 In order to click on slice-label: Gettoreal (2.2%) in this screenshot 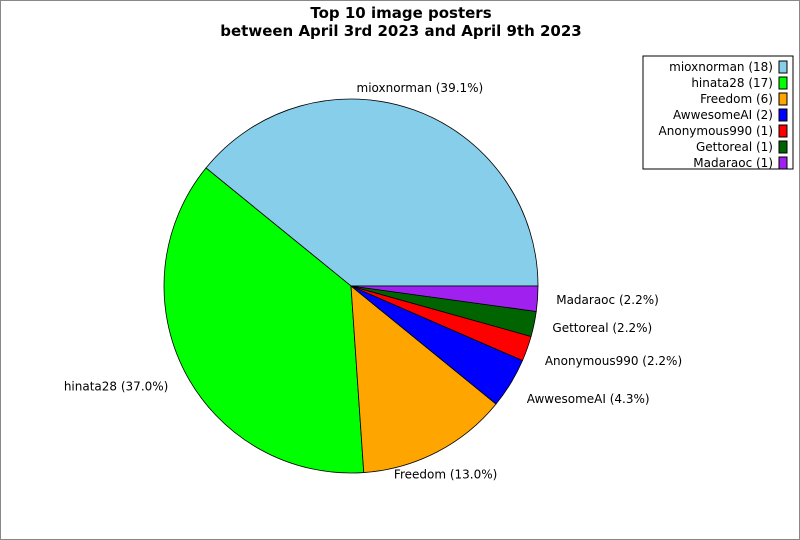, I will do `click(602, 328)`.